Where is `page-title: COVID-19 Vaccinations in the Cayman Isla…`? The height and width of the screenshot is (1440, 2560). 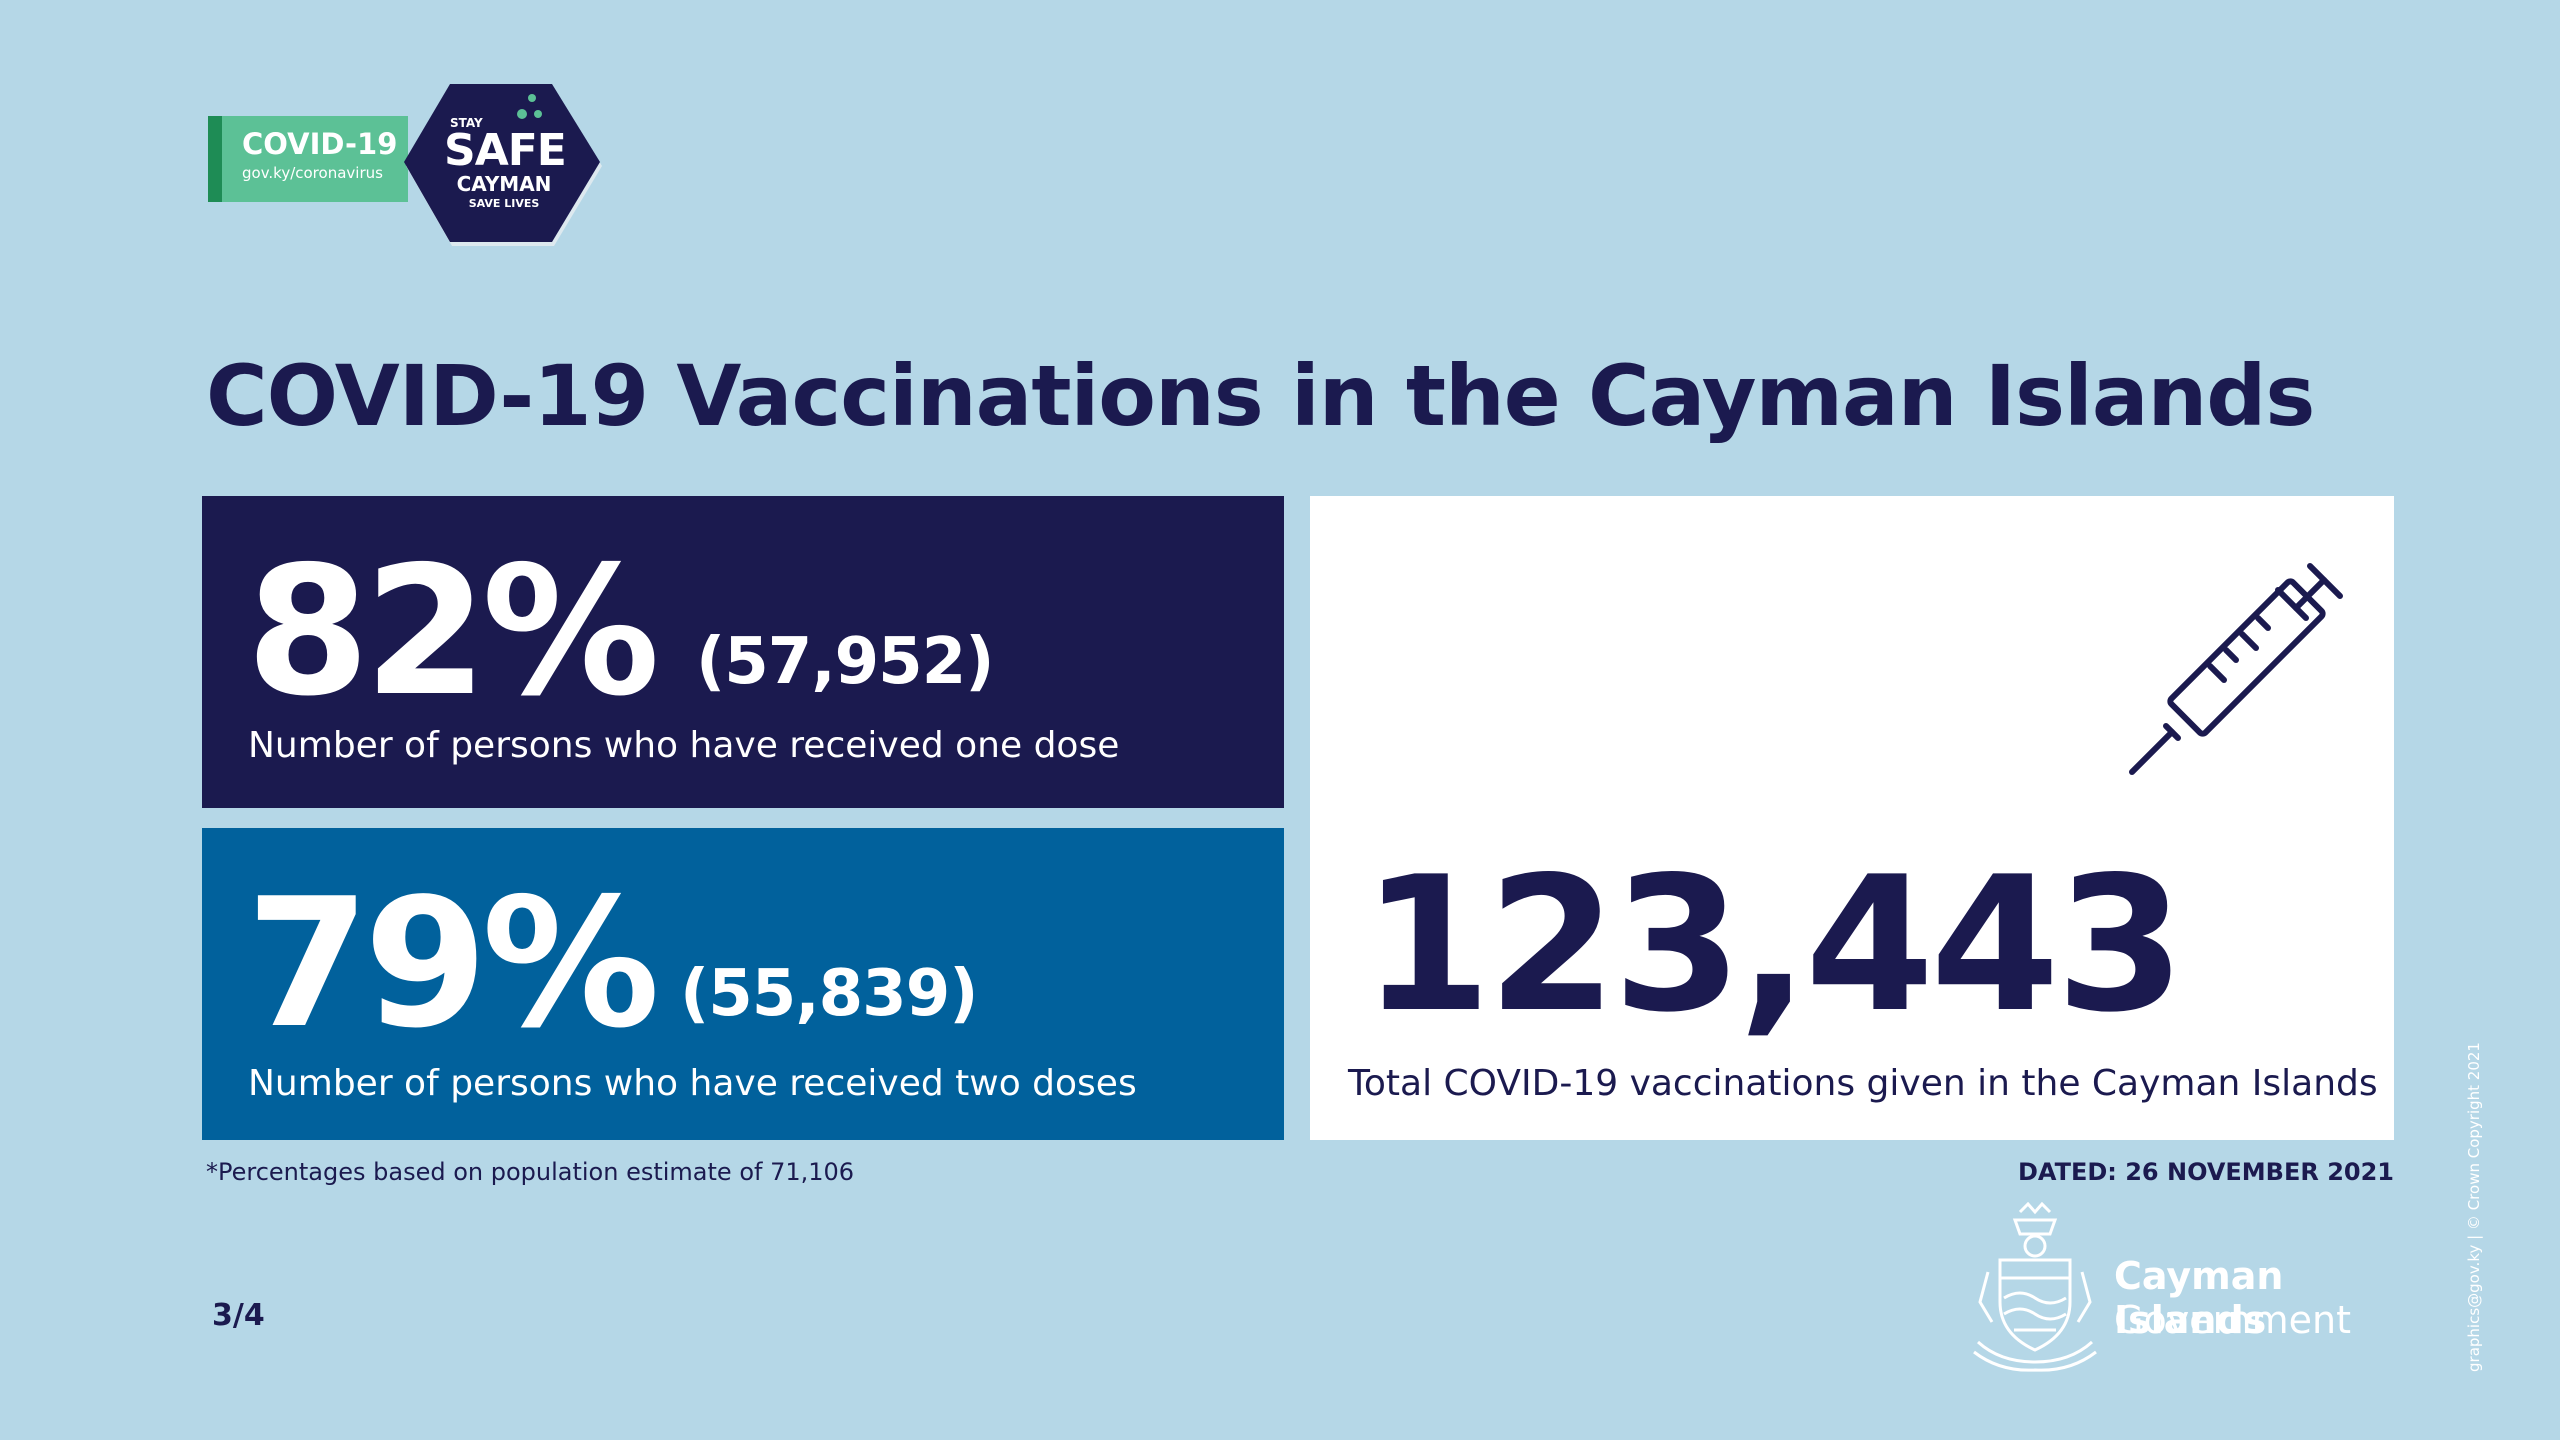 page-title: COVID-19 Vaccinations in the Cayman Isla… is located at coordinates (1260, 396).